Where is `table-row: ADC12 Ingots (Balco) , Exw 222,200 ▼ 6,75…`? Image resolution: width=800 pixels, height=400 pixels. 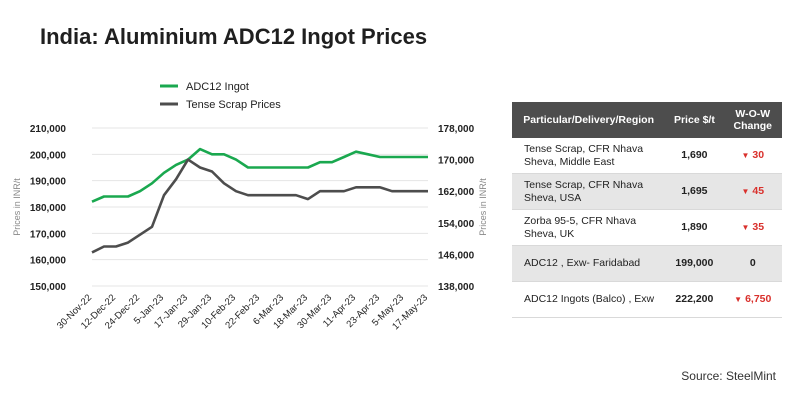 table-row: ADC12 Ingots (Balco) , Exw 222,200 ▼ 6,75… is located at coordinates (647, 299).